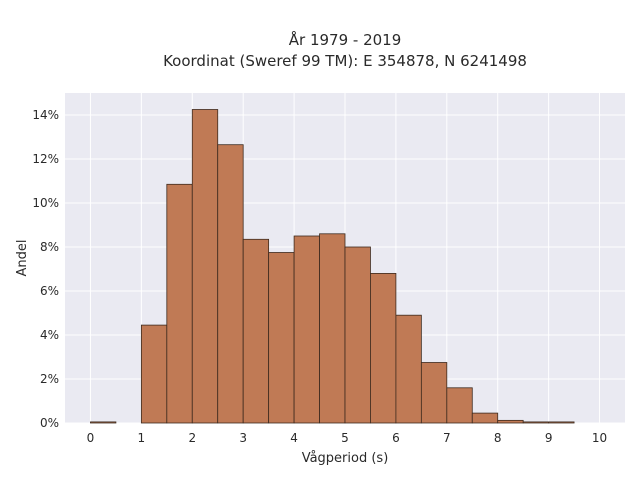 Image resolution: width=640 pixels, height=480 pixels. I want to click on x-tick-label: 8, so click(498, 438).